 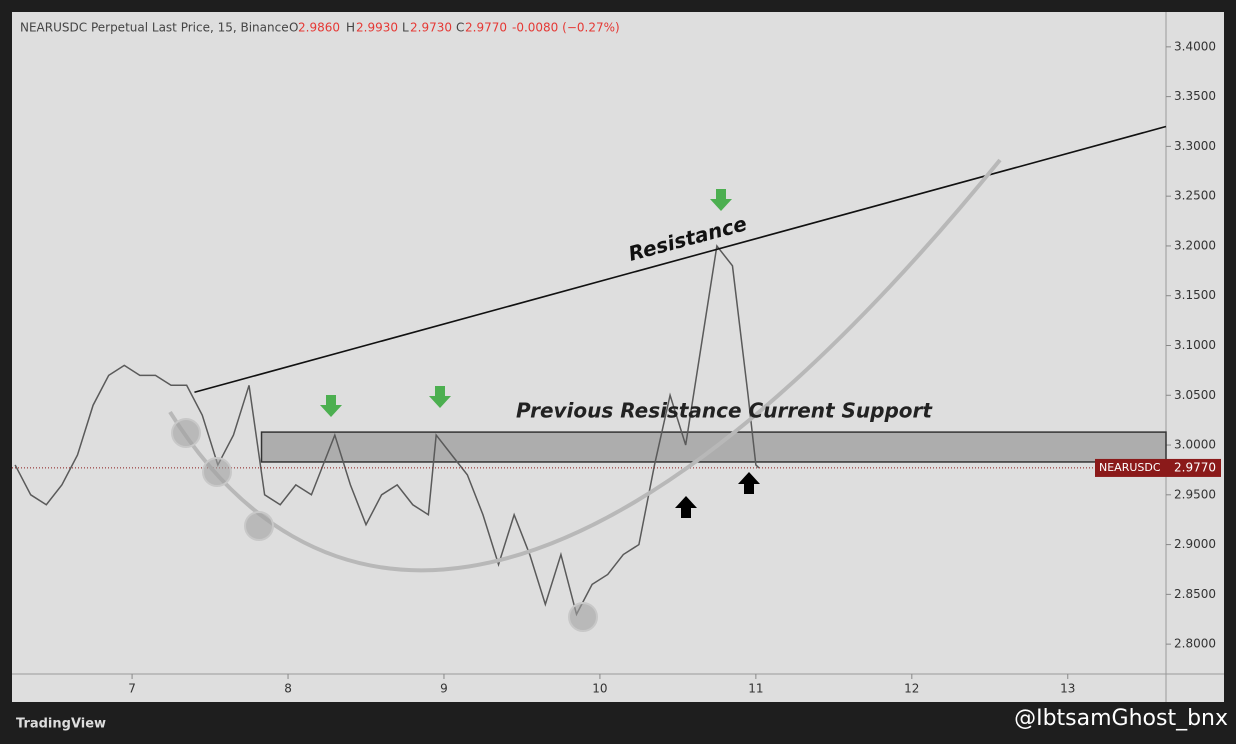 I want to click on x-tick-label: 13, so click(x=1067, y=689).